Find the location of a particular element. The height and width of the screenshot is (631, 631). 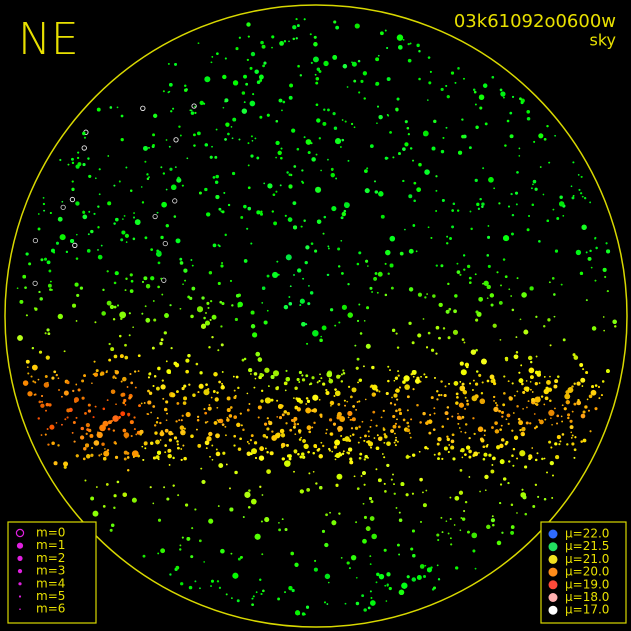

magnitude-label: m=2 is located at coordinates (50, 558).